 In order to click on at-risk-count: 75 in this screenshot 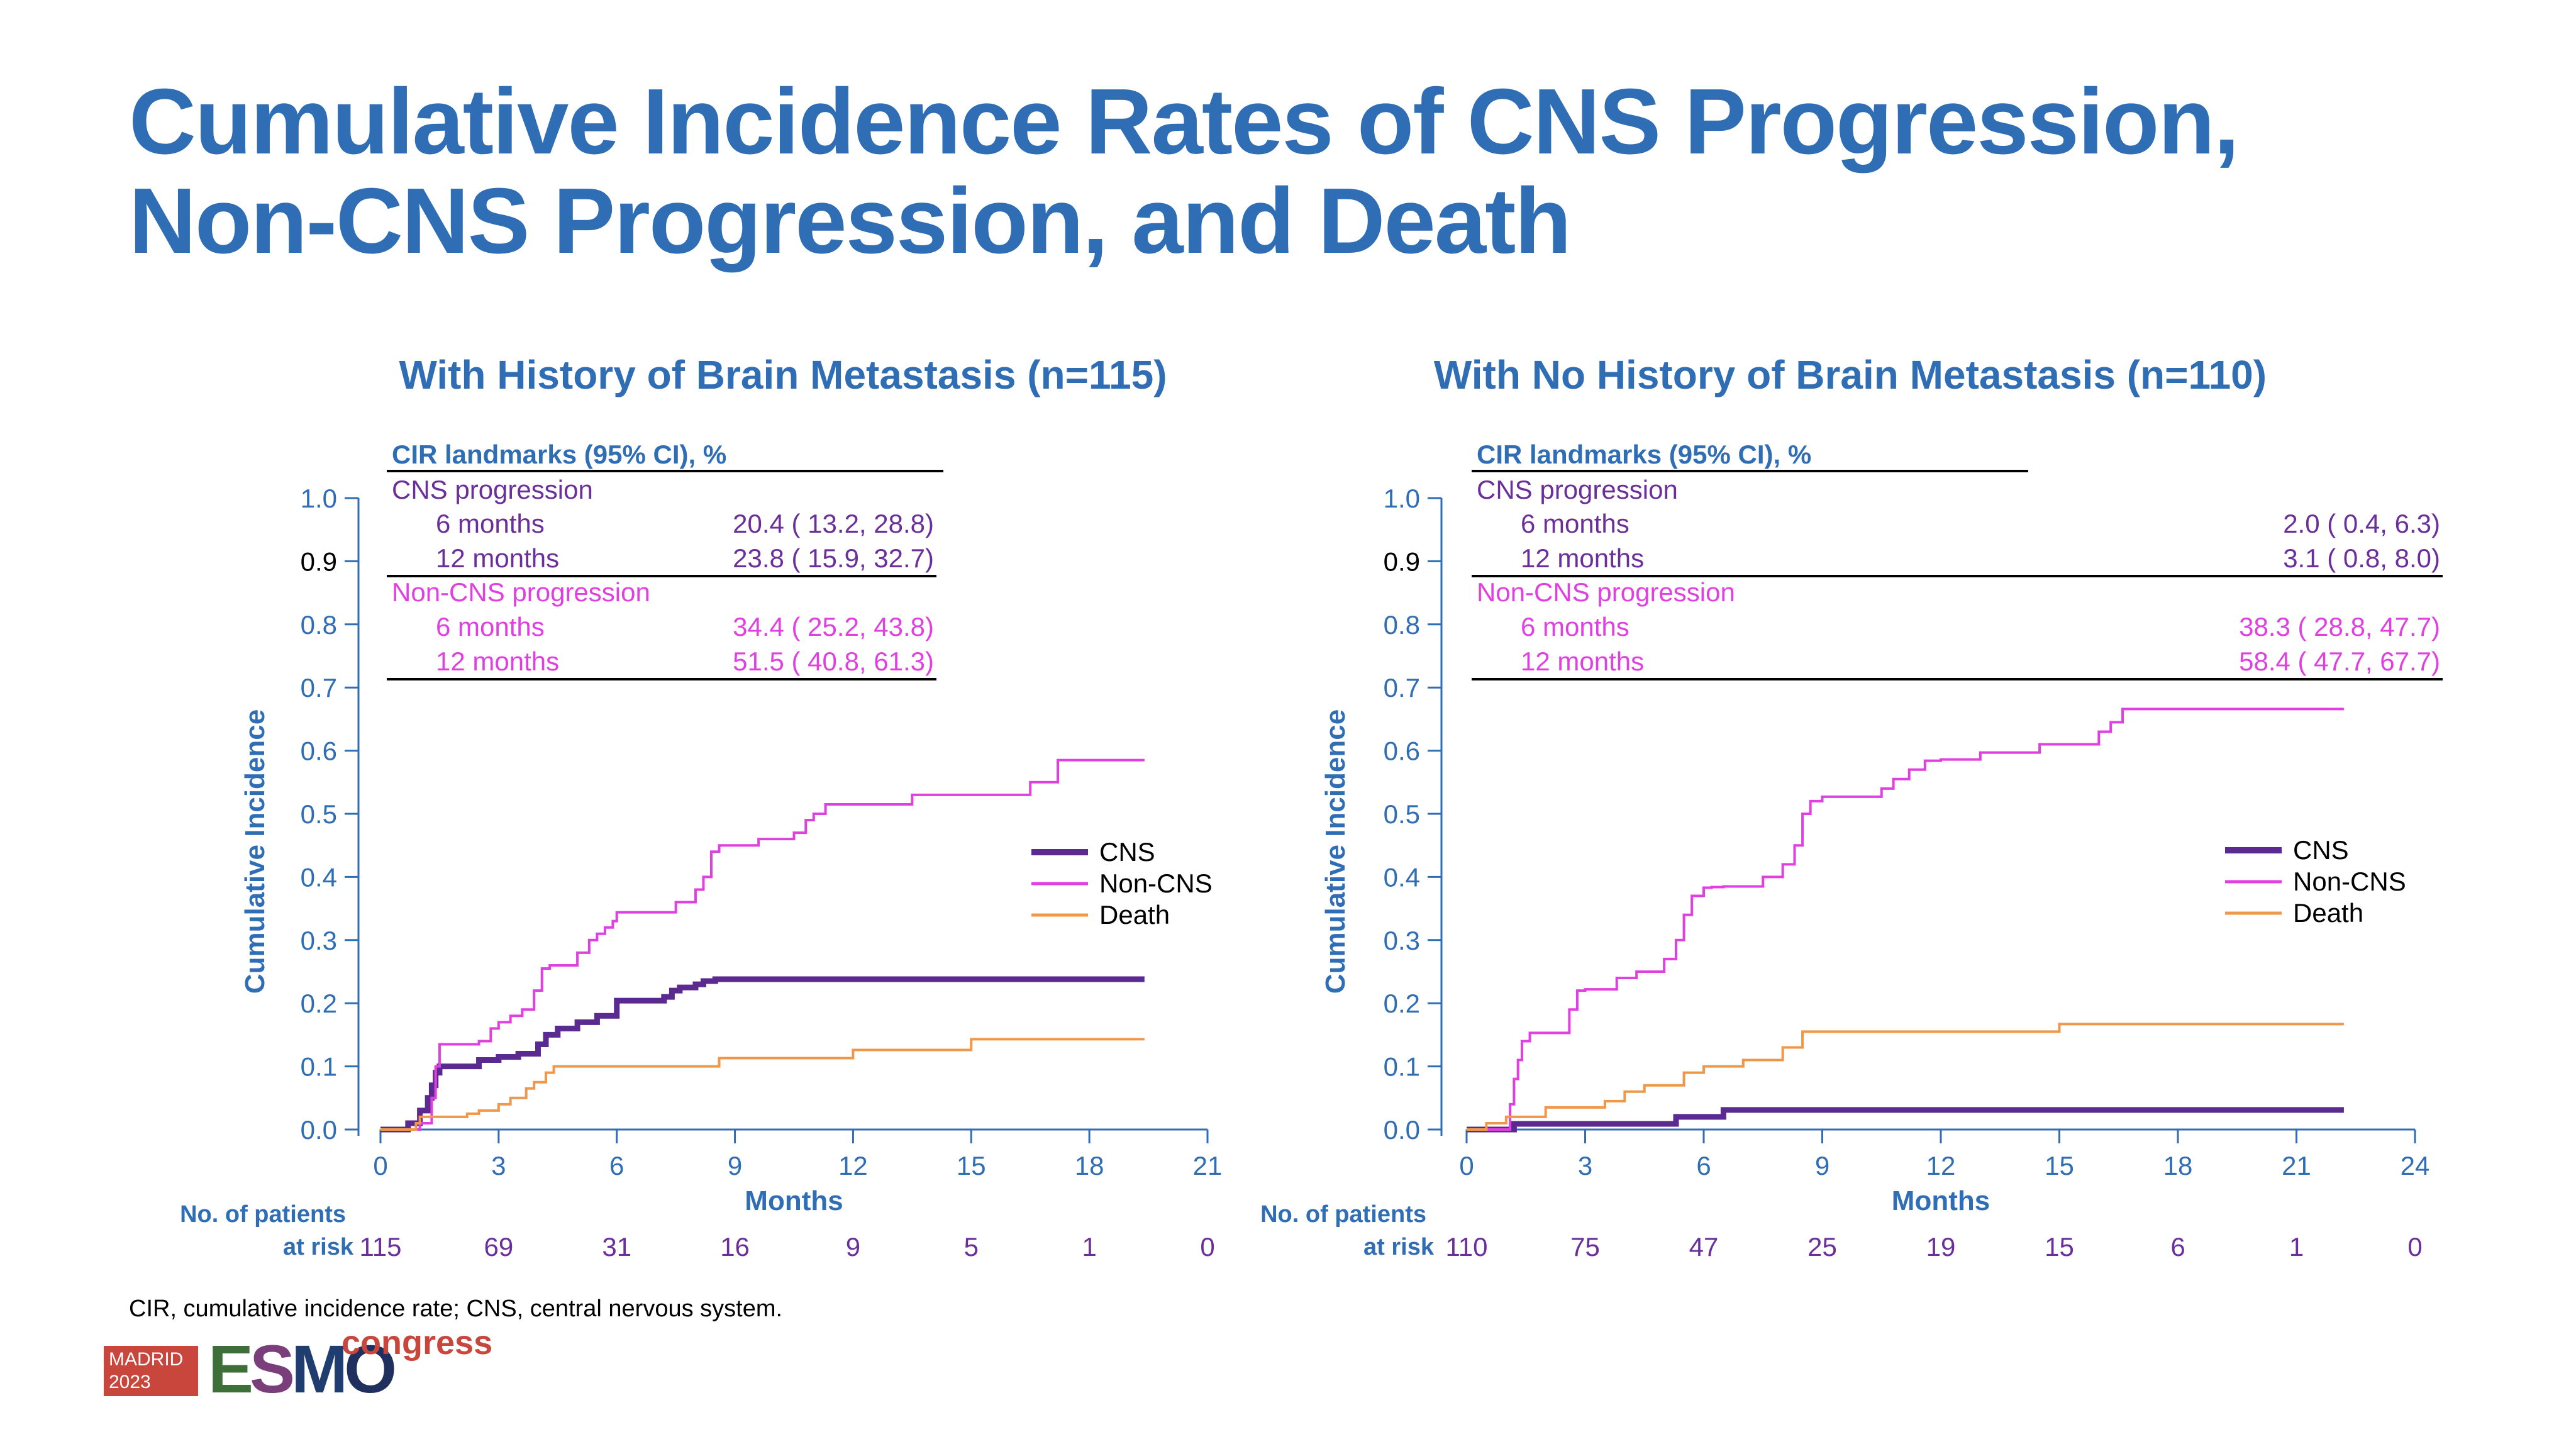, I will do `click(1585, 1247)`.